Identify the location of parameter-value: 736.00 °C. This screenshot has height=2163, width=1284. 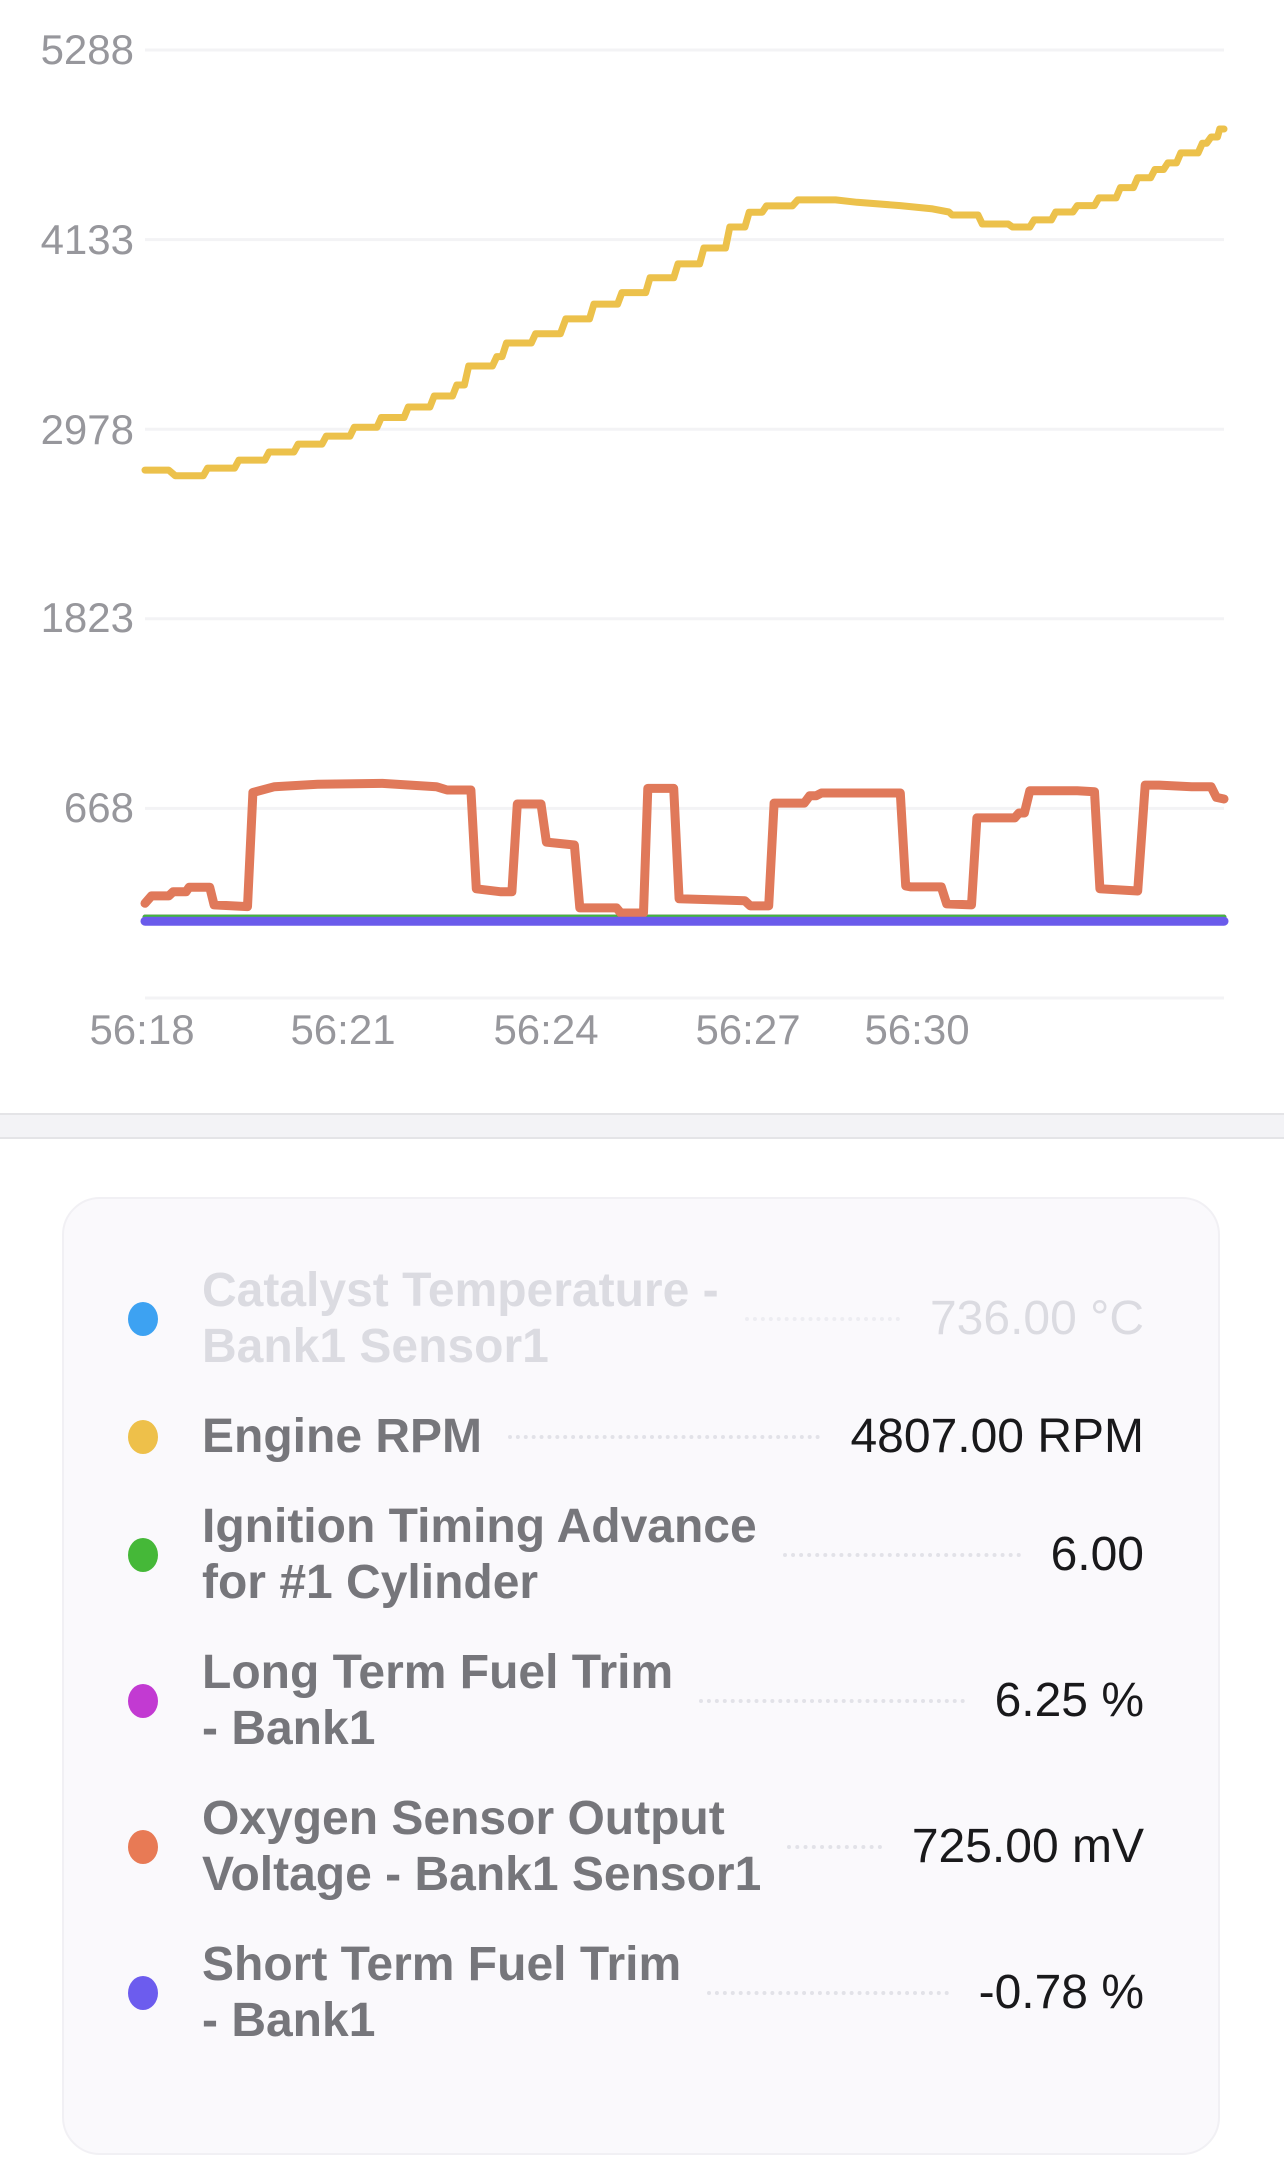
(1036, 1318).